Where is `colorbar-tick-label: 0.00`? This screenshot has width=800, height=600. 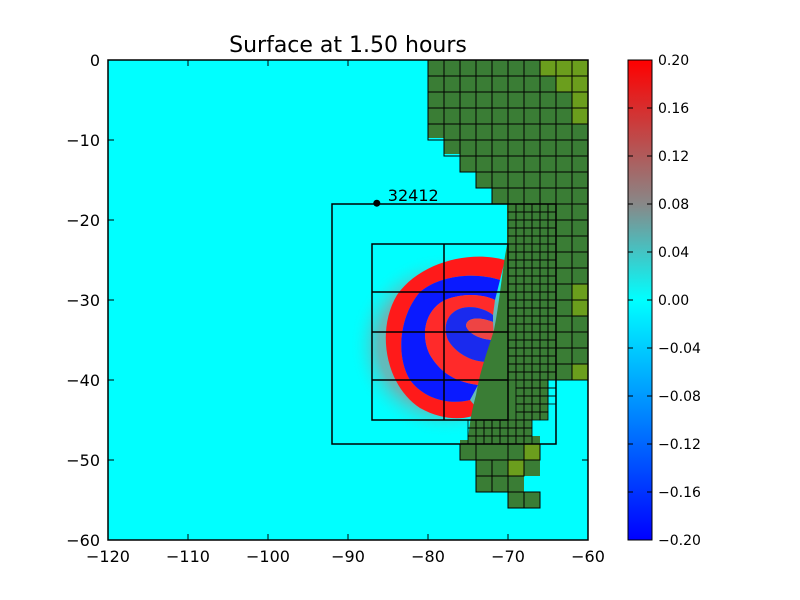 colorbar-tick-label: 0.00 is located at coordinates (673, 301).